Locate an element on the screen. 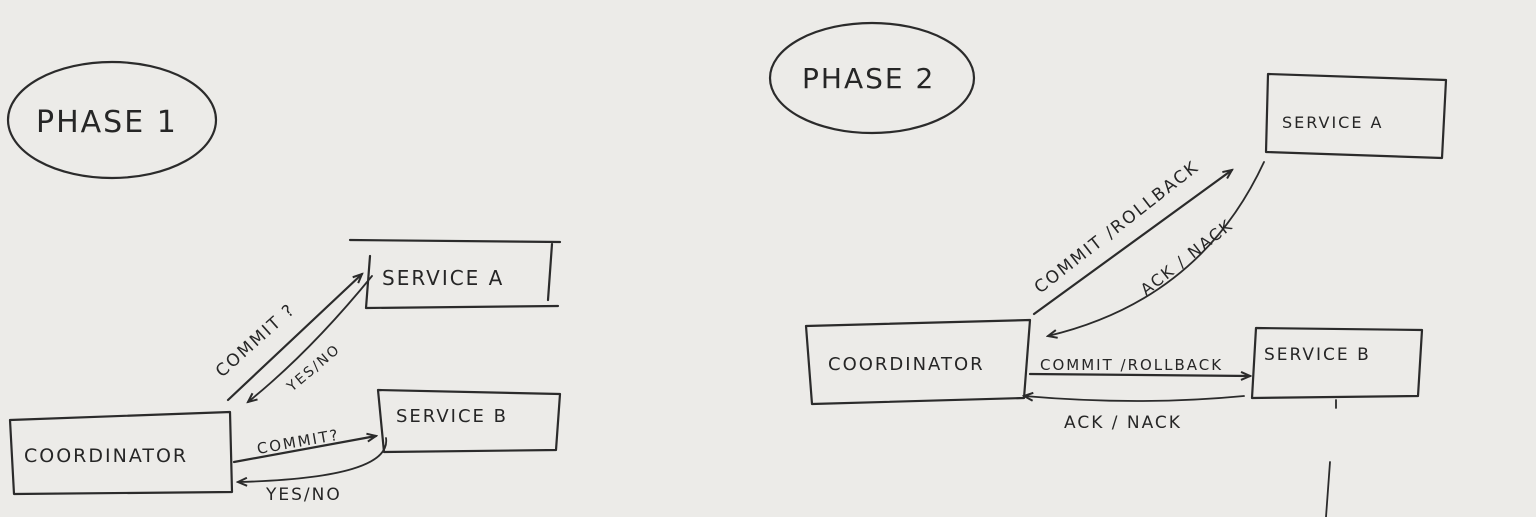 The width and height of the screenshot is (1536, 517). phase2-commit-a-label: COMMIT /ROLLBACK is located at coordinates (1117, 227).